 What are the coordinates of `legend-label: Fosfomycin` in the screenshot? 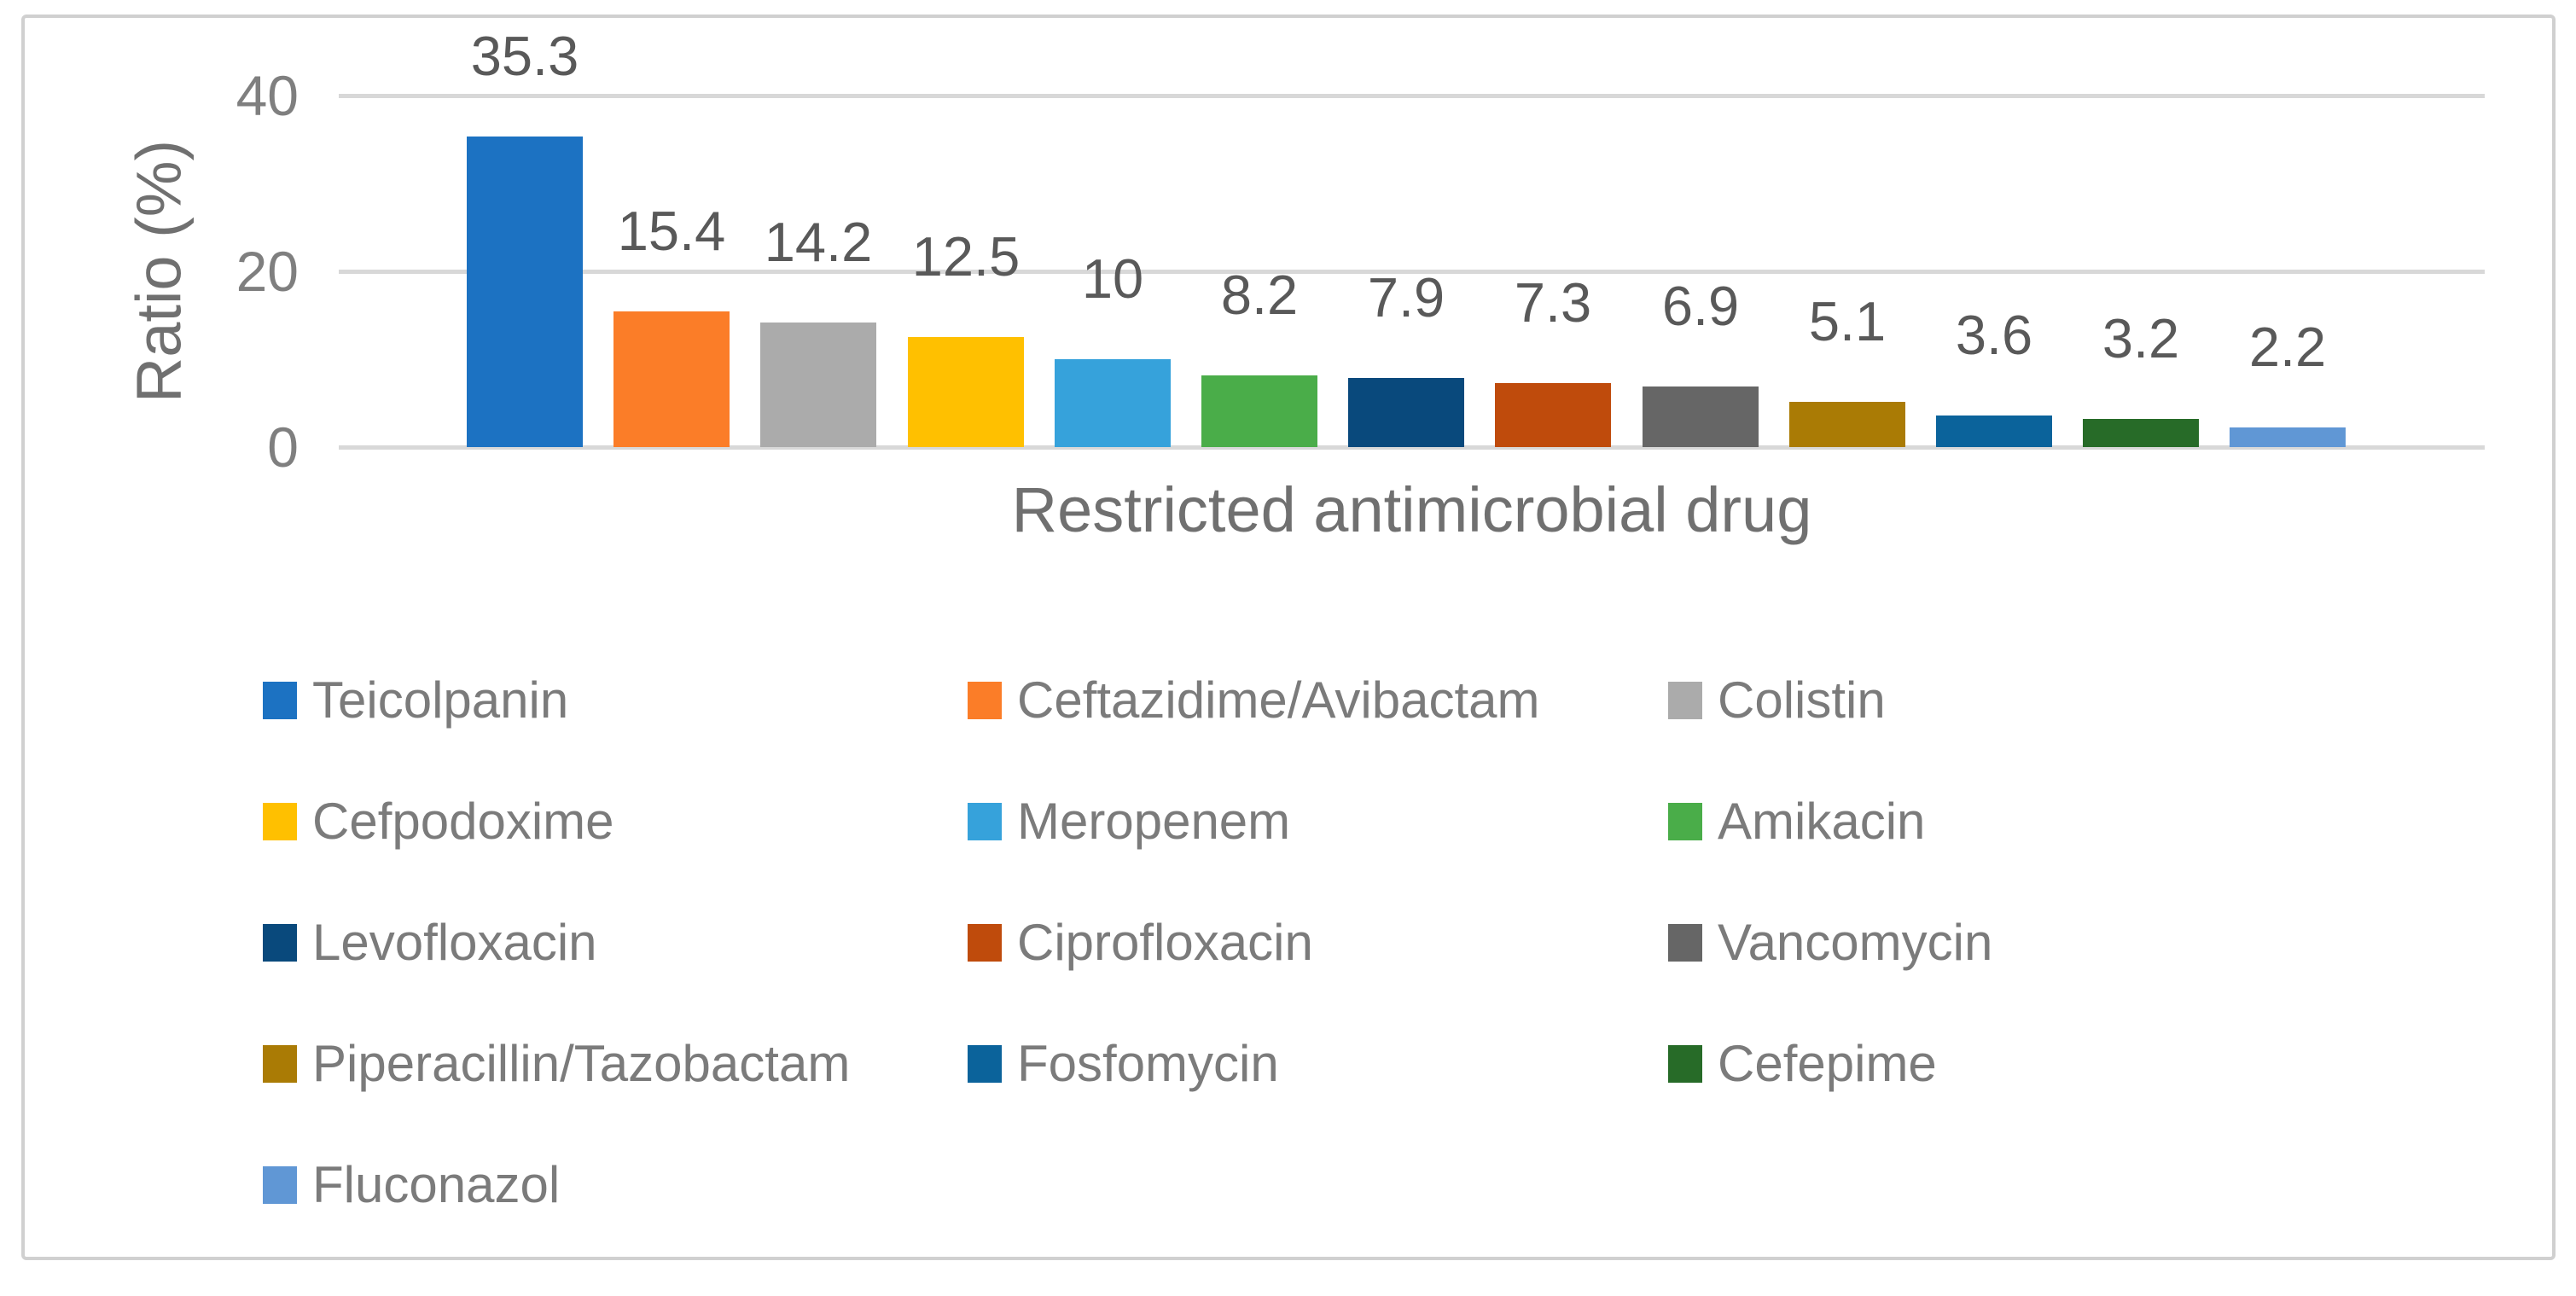 It's located at (1148, 1063).